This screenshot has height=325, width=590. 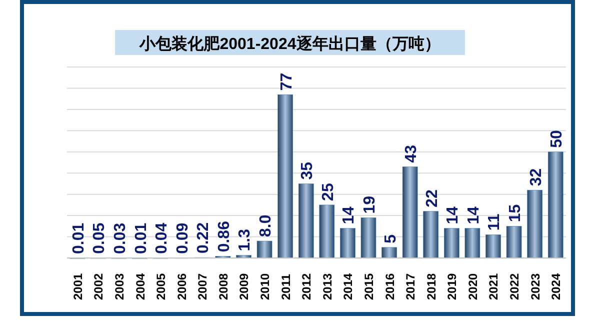 What do you see at coordinates (99, 238) in the screenshot?
I see `data-label: 0.05` at bounding box center [99, 238].